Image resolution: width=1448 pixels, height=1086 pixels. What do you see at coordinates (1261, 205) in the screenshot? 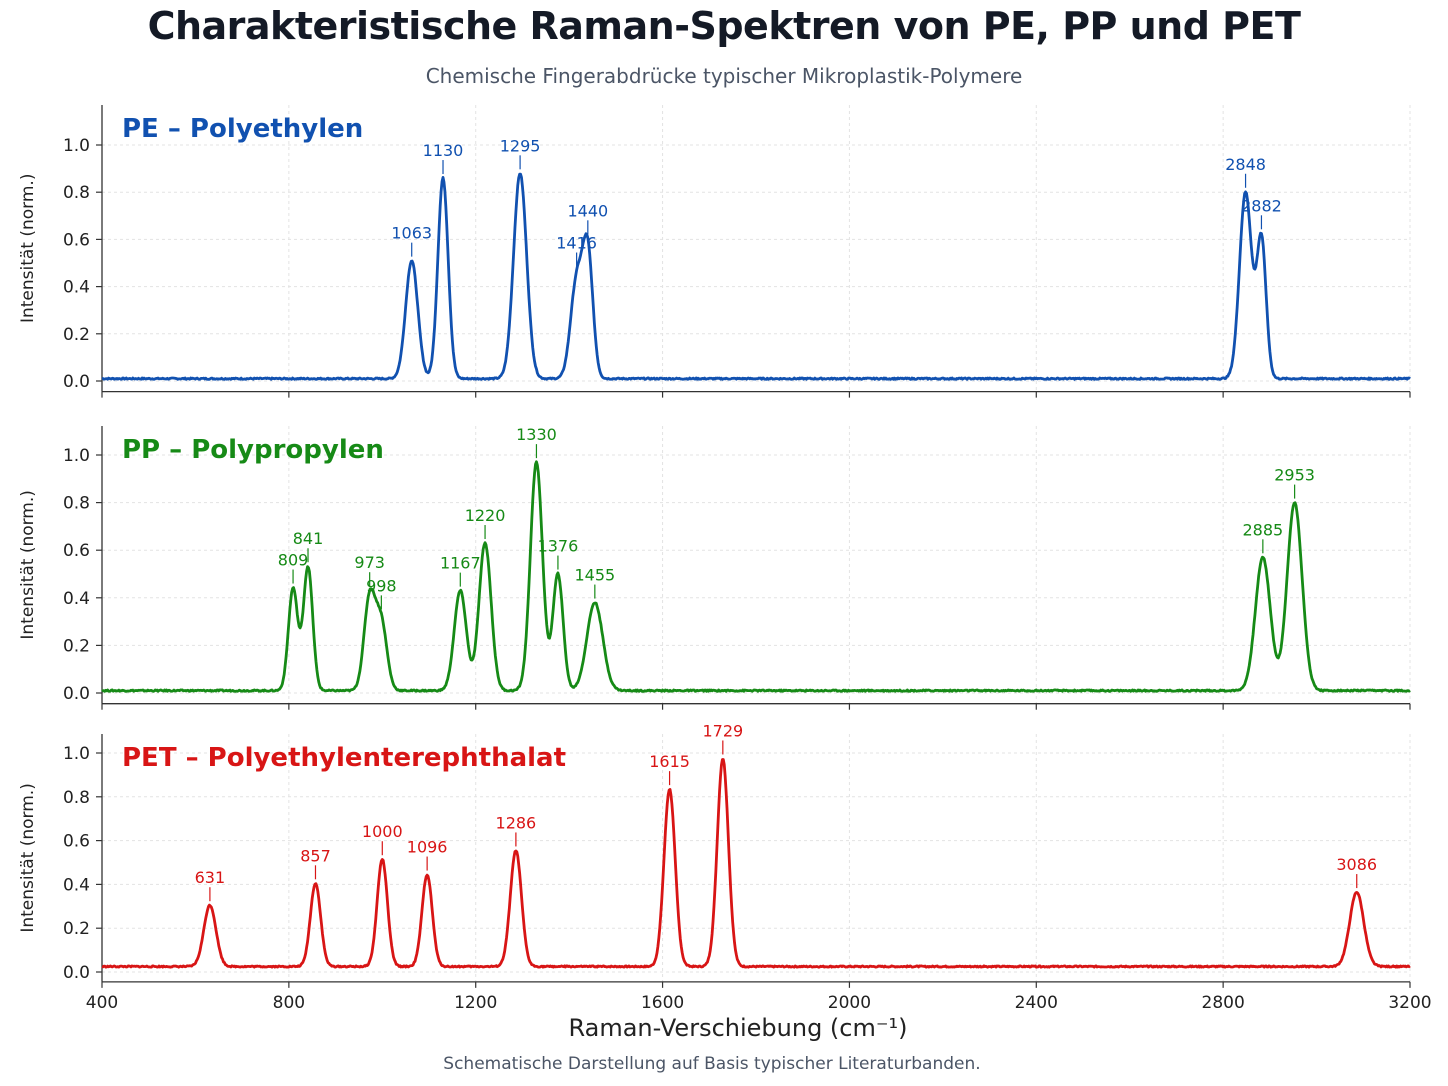
I see `peak-label: 2882` at bounding box center [1261, 205].